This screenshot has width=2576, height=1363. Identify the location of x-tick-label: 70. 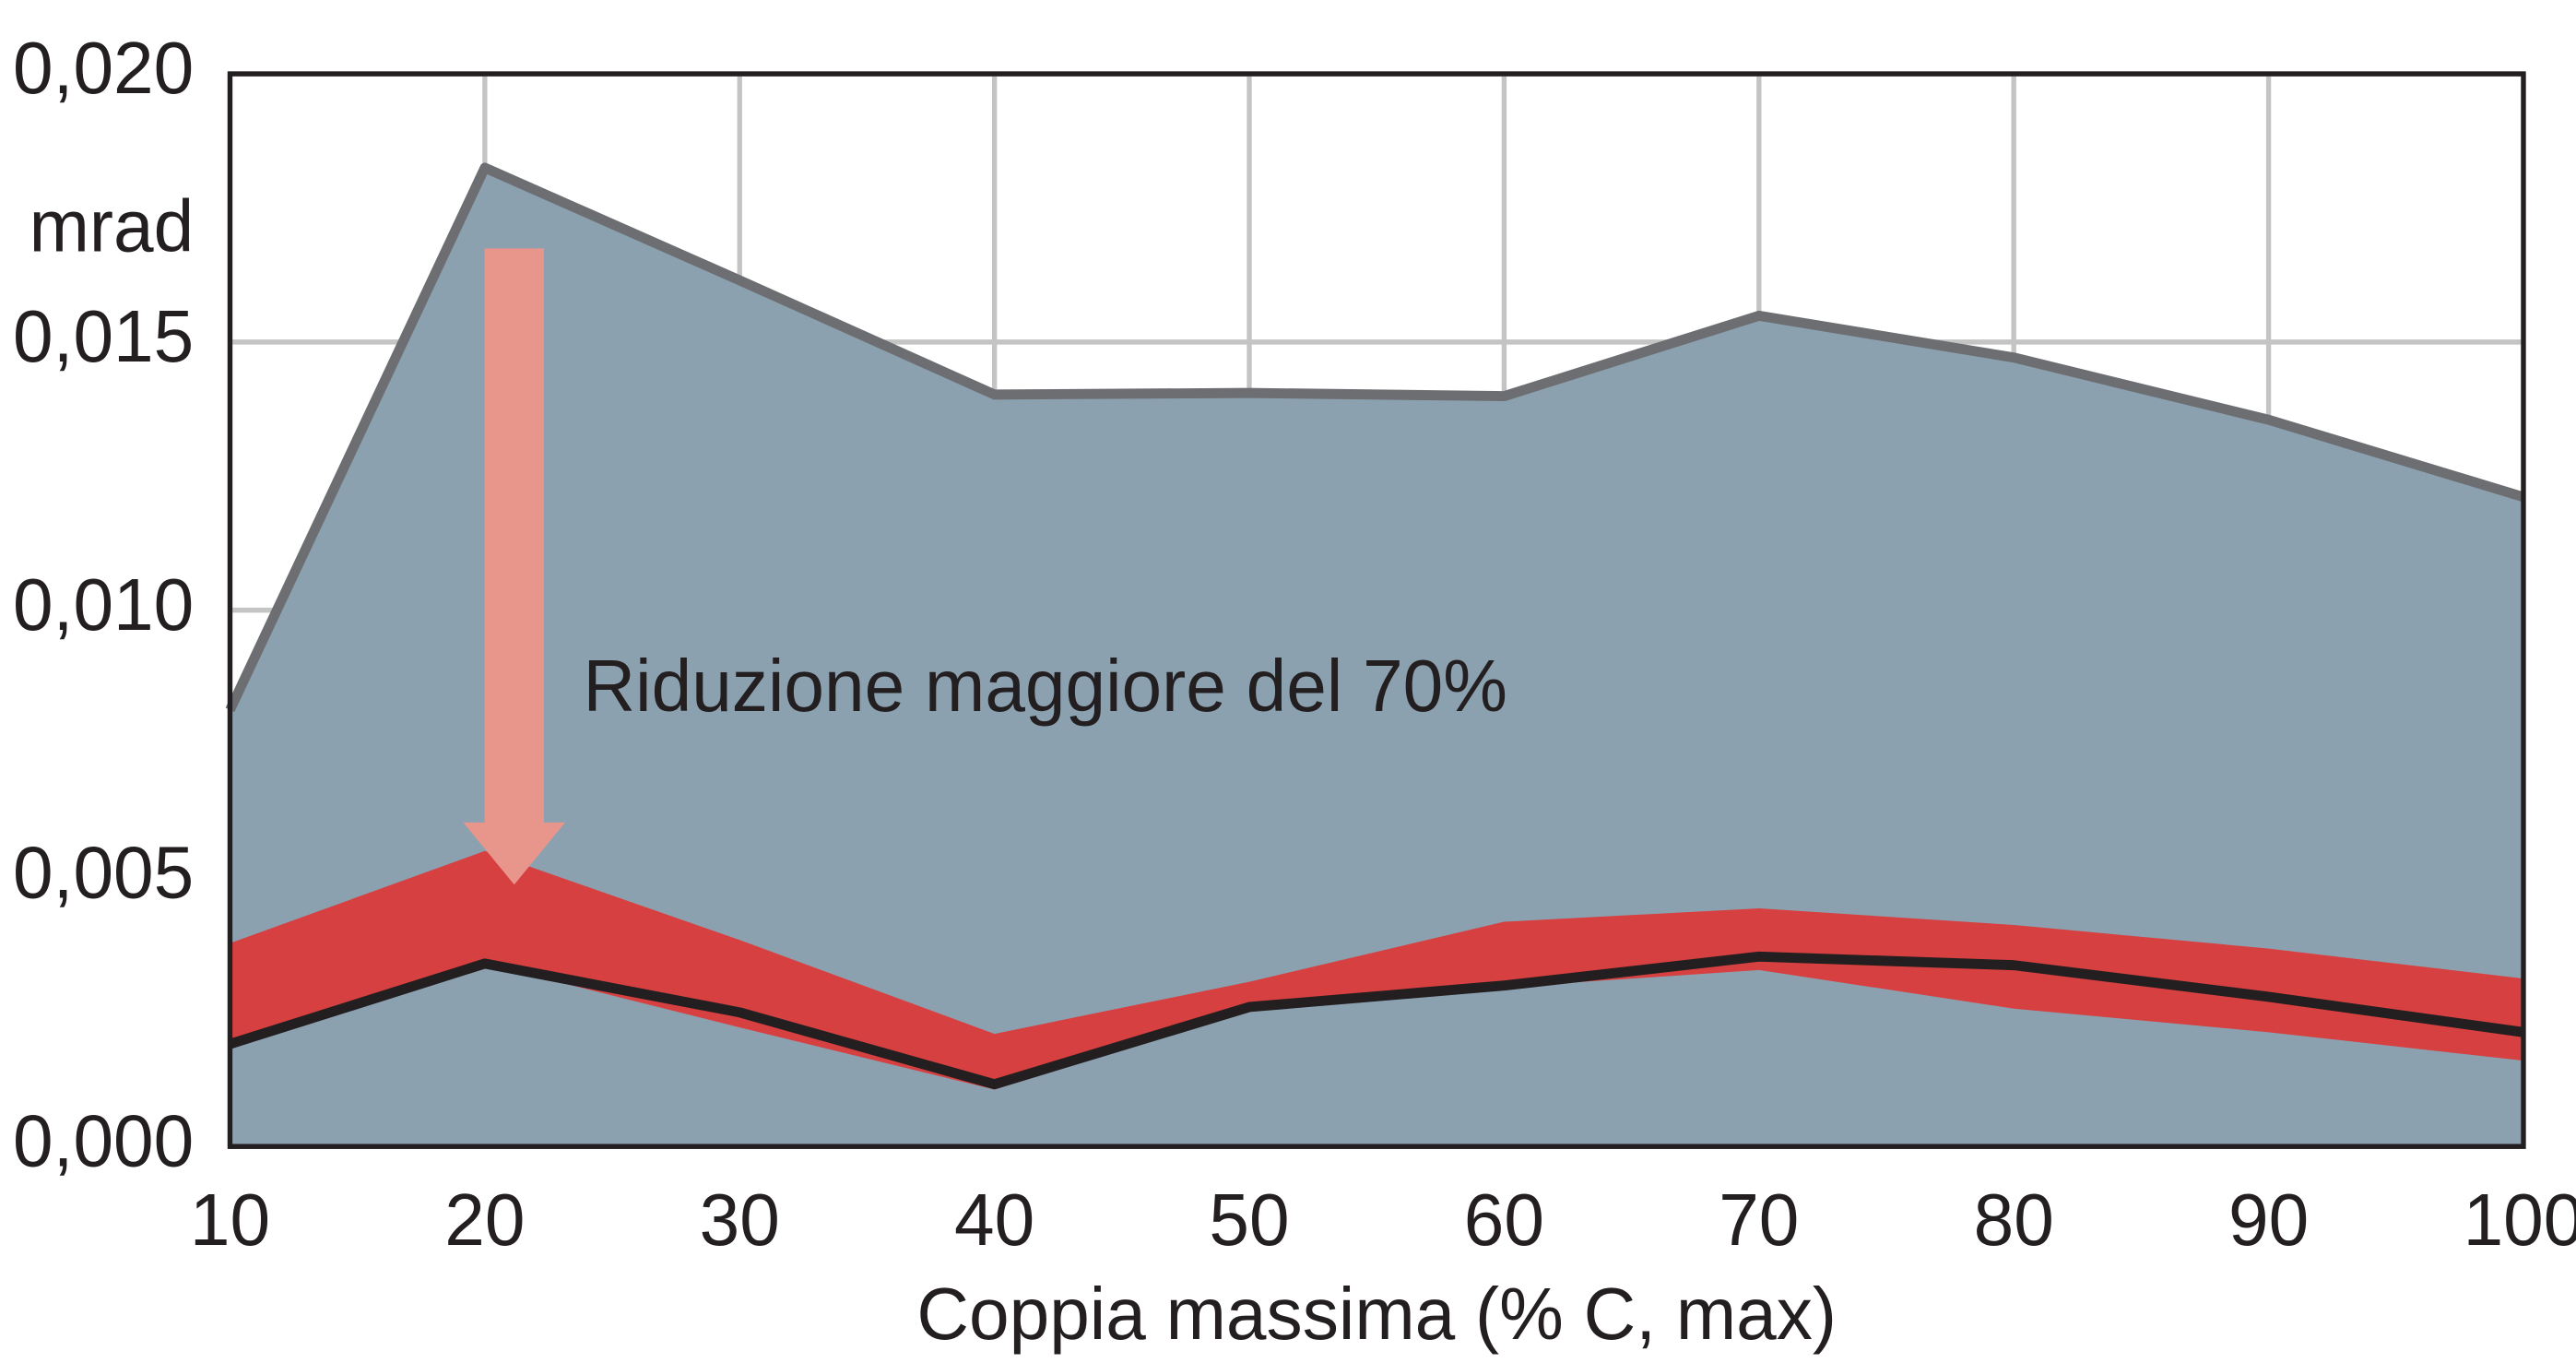
(1759, 1219).